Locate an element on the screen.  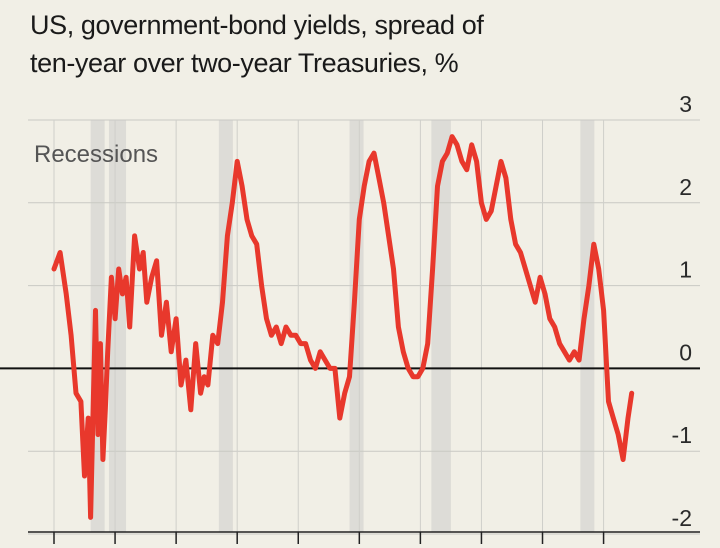
y-tick-label-1: 2 is located at coordinates (685, 187).